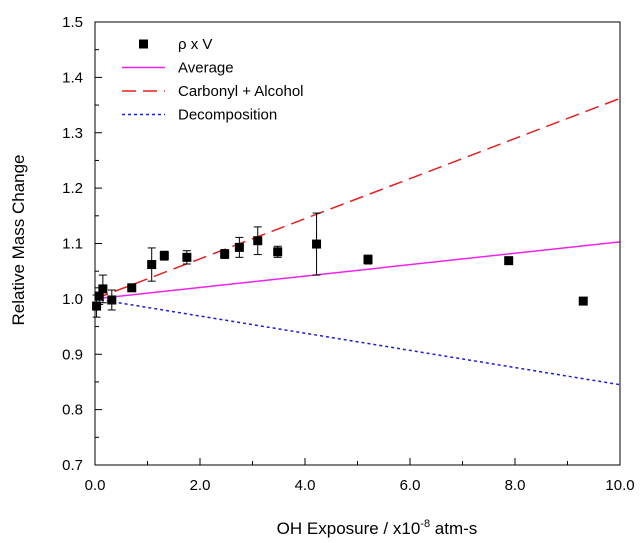 The image size is (640, 543). I want to click on x-tick-label: 10.0, so click(619, 485).